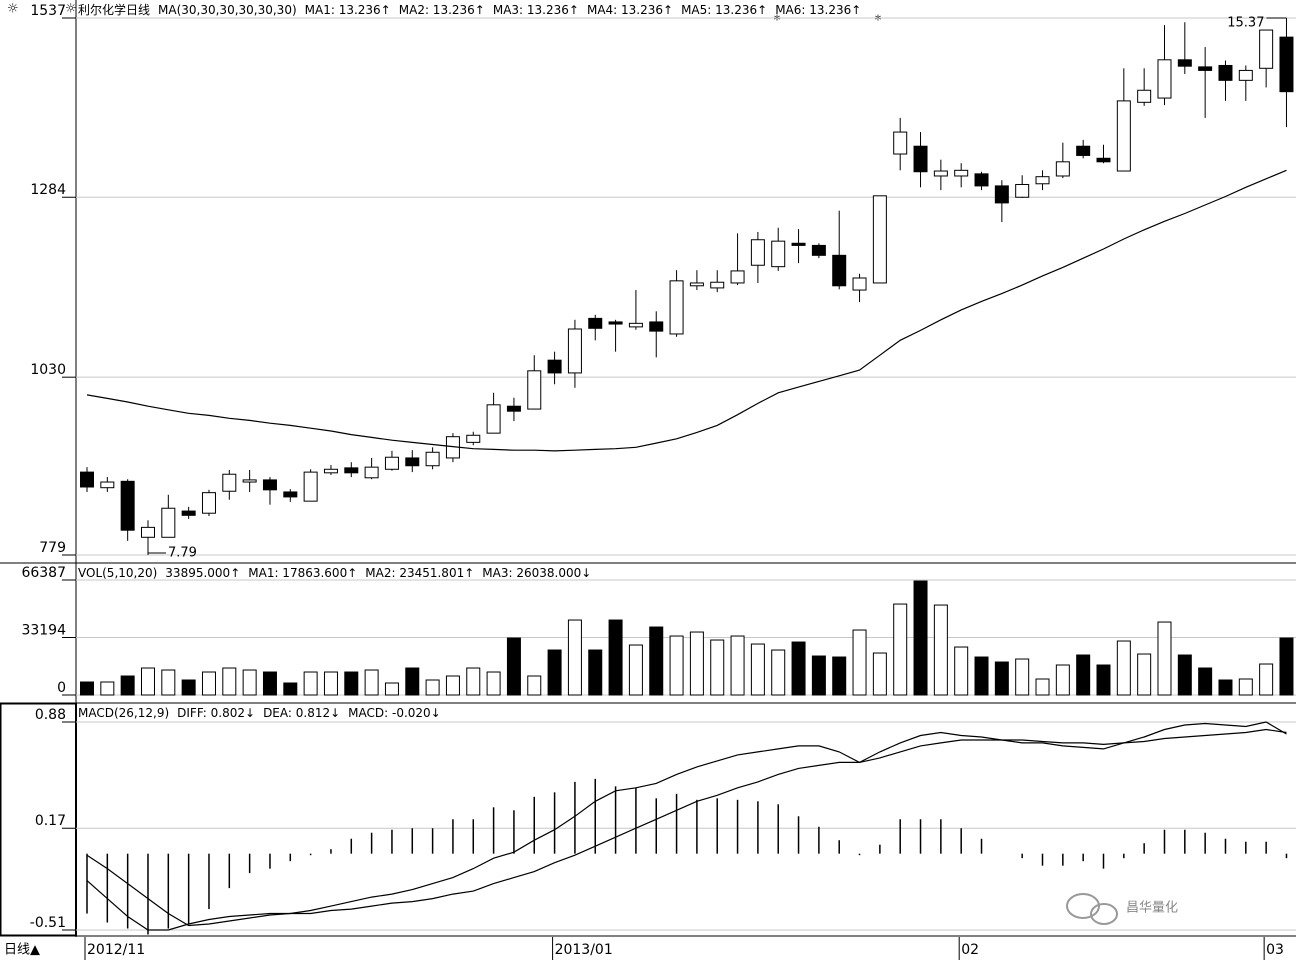  I want to click on annotation: 7.79, so click(182, 553).